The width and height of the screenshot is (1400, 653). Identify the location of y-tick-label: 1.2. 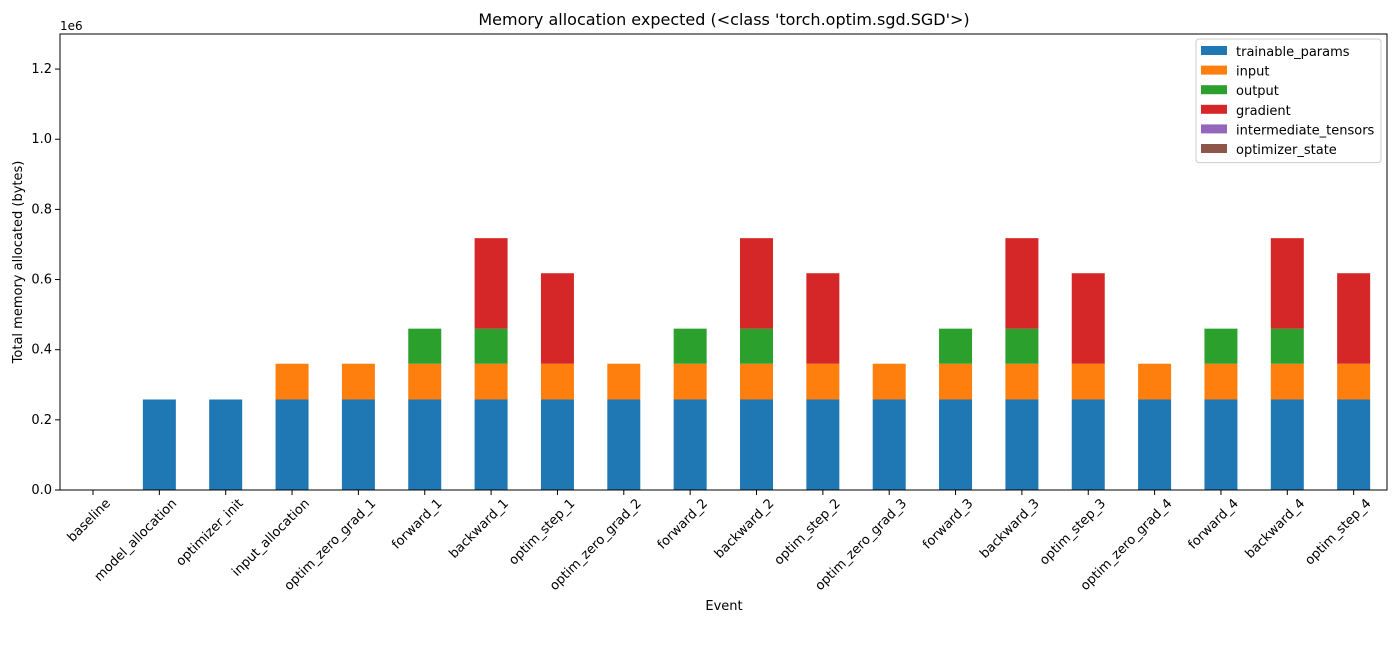
(41, 69).